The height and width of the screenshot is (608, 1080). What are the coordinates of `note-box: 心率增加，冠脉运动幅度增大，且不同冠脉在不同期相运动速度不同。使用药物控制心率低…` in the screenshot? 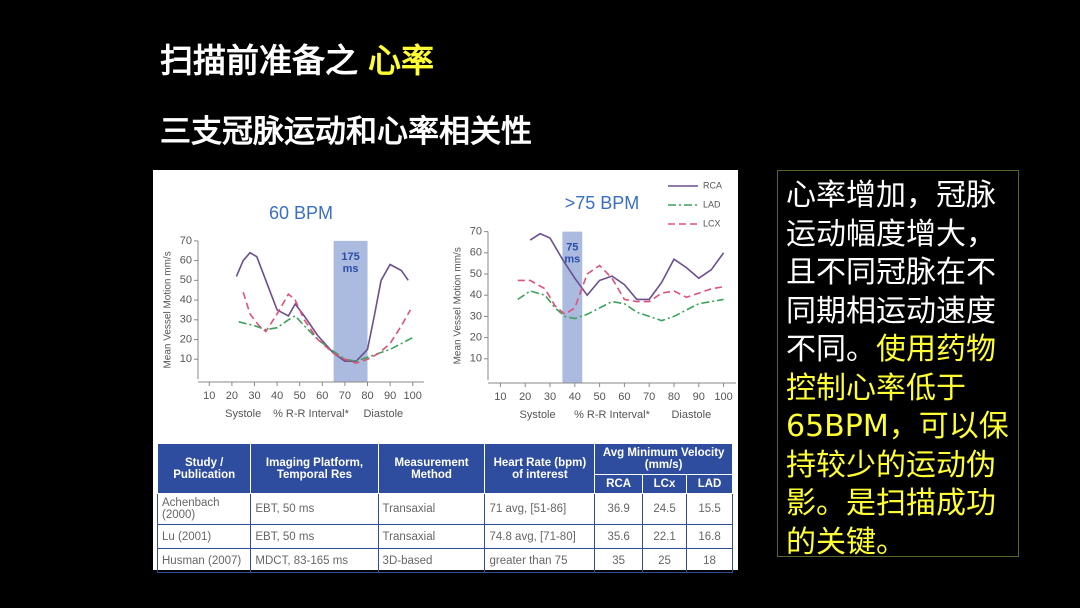 It's located at (898, 365).